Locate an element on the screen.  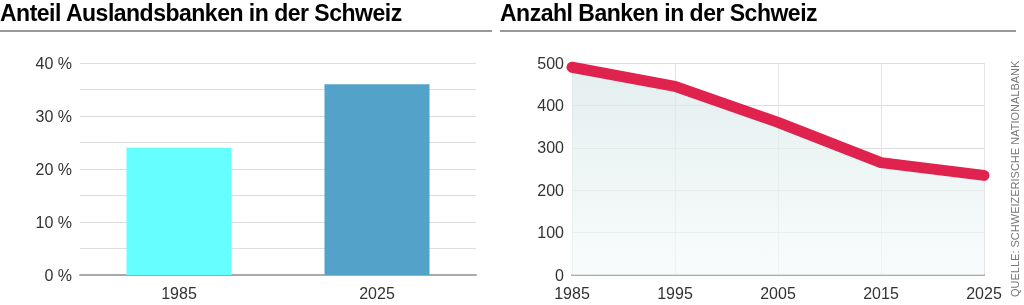
y-tick-label: 200 is located at coordinates (551, 190).